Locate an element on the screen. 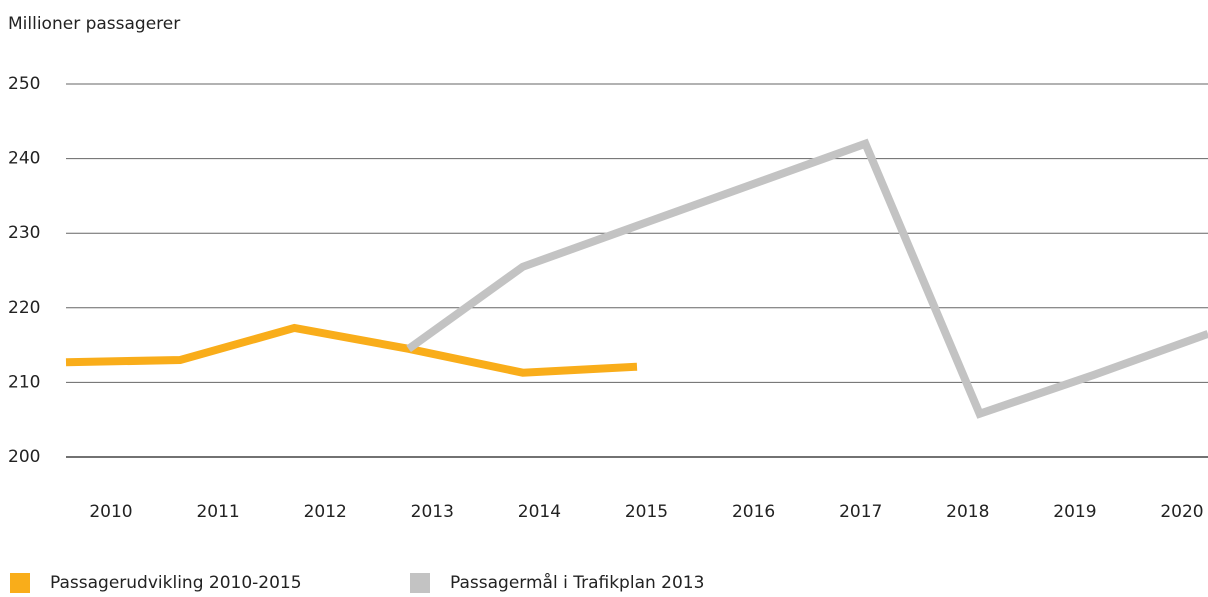 The image size is (1208, 597). y-tick-label: 250 is located at coordinates (24, 84).